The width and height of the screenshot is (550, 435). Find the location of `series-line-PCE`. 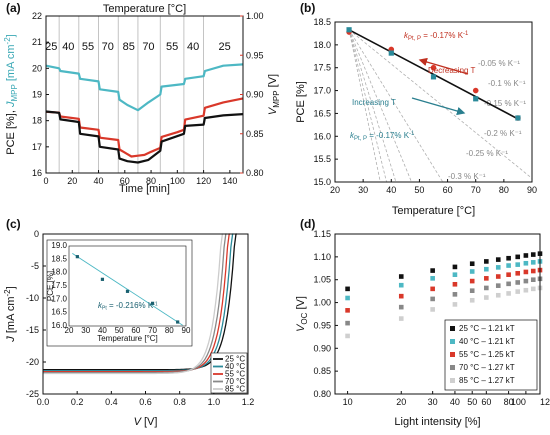

series-line-PCE is located at coordinates (144, 137).